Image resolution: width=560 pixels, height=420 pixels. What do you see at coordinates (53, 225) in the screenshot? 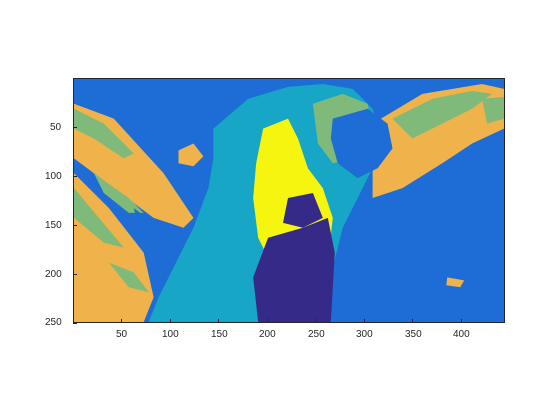
I see `y-tick-label: 150` at bounding box center [53, 225].